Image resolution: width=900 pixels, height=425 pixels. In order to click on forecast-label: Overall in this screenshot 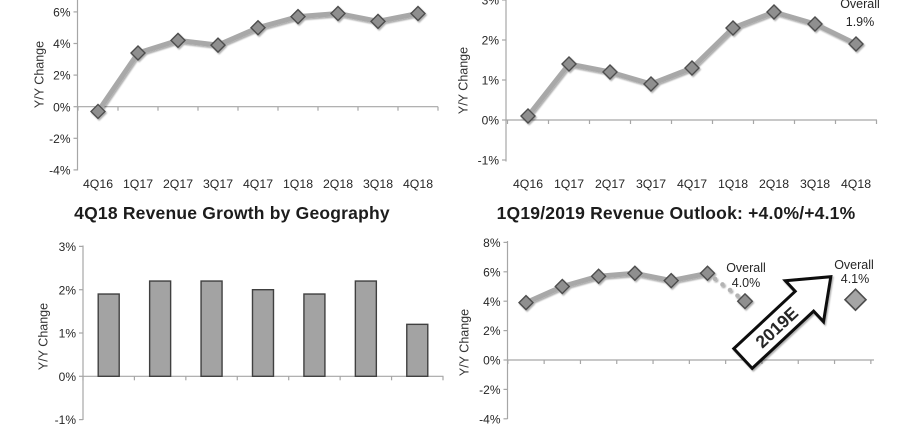, I will do `click(746, 268)`.